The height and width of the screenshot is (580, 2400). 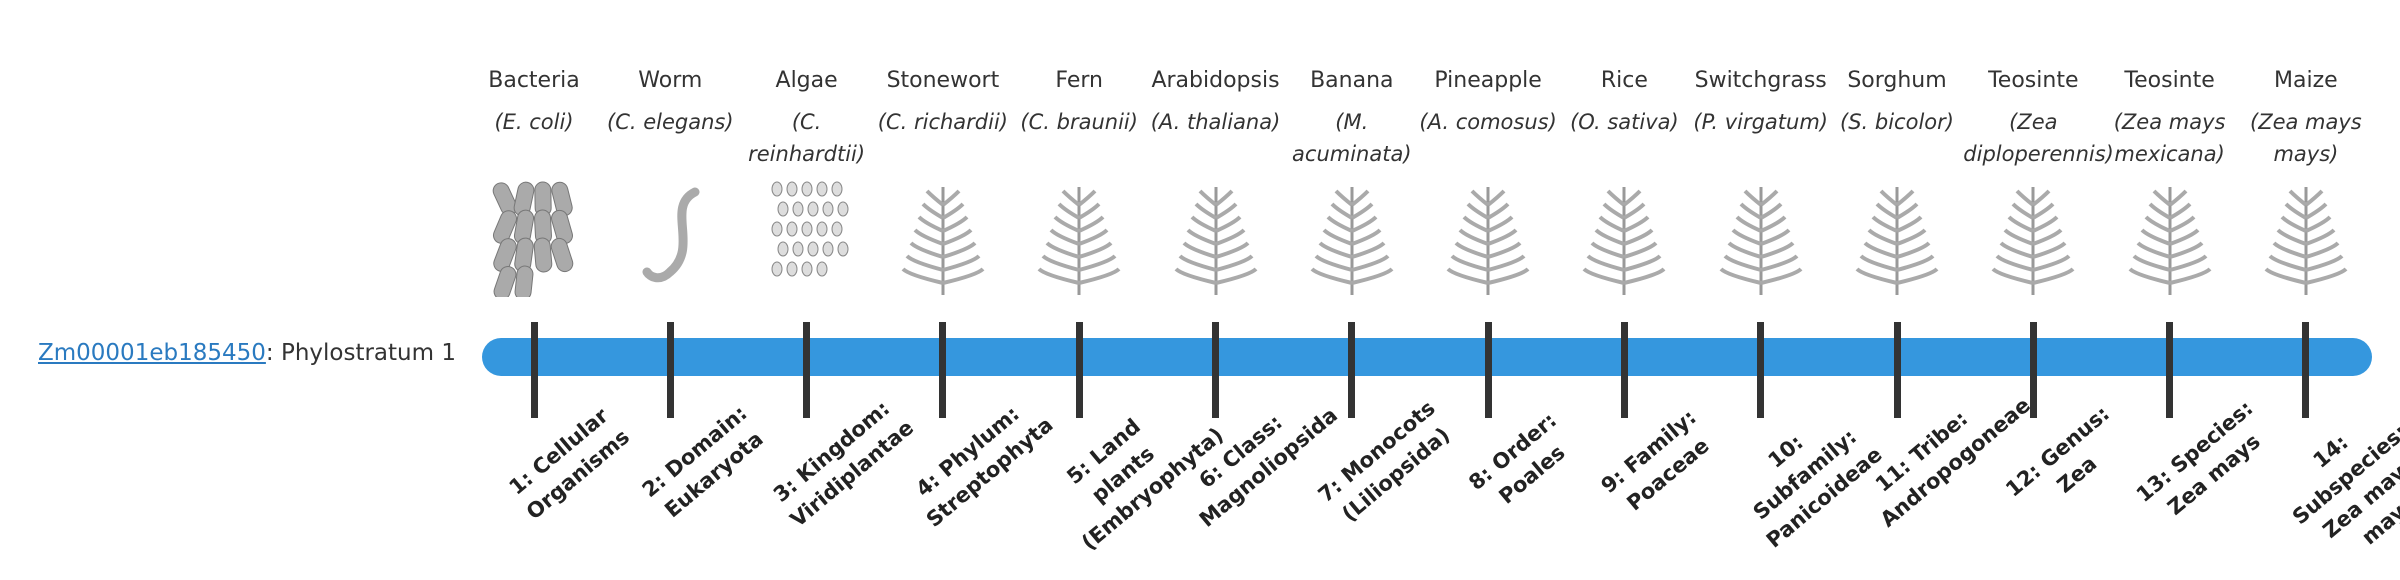 I want to click on taxon-name: Worm, so click(x=670, y=80).